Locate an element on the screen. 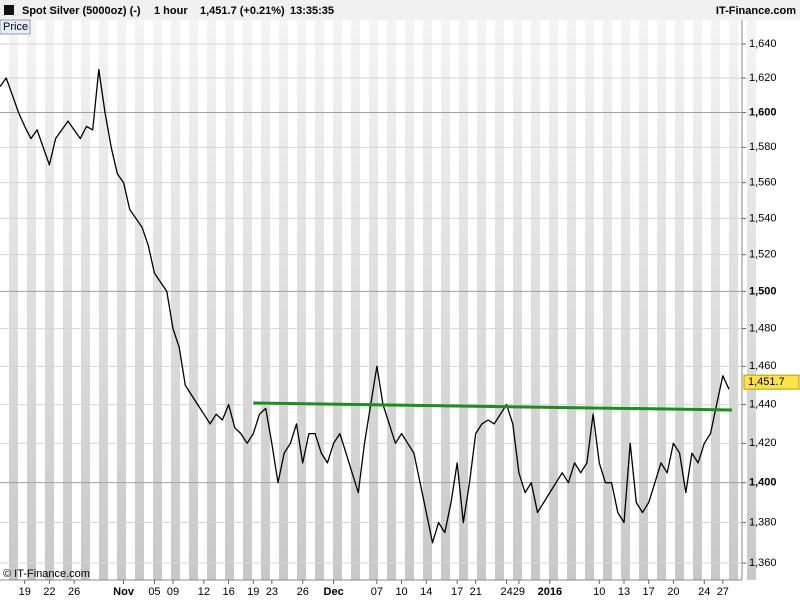 The width and height of the screenshot is (800, 600). x-tick-label: 2016 is located at coordinates (550, 592).